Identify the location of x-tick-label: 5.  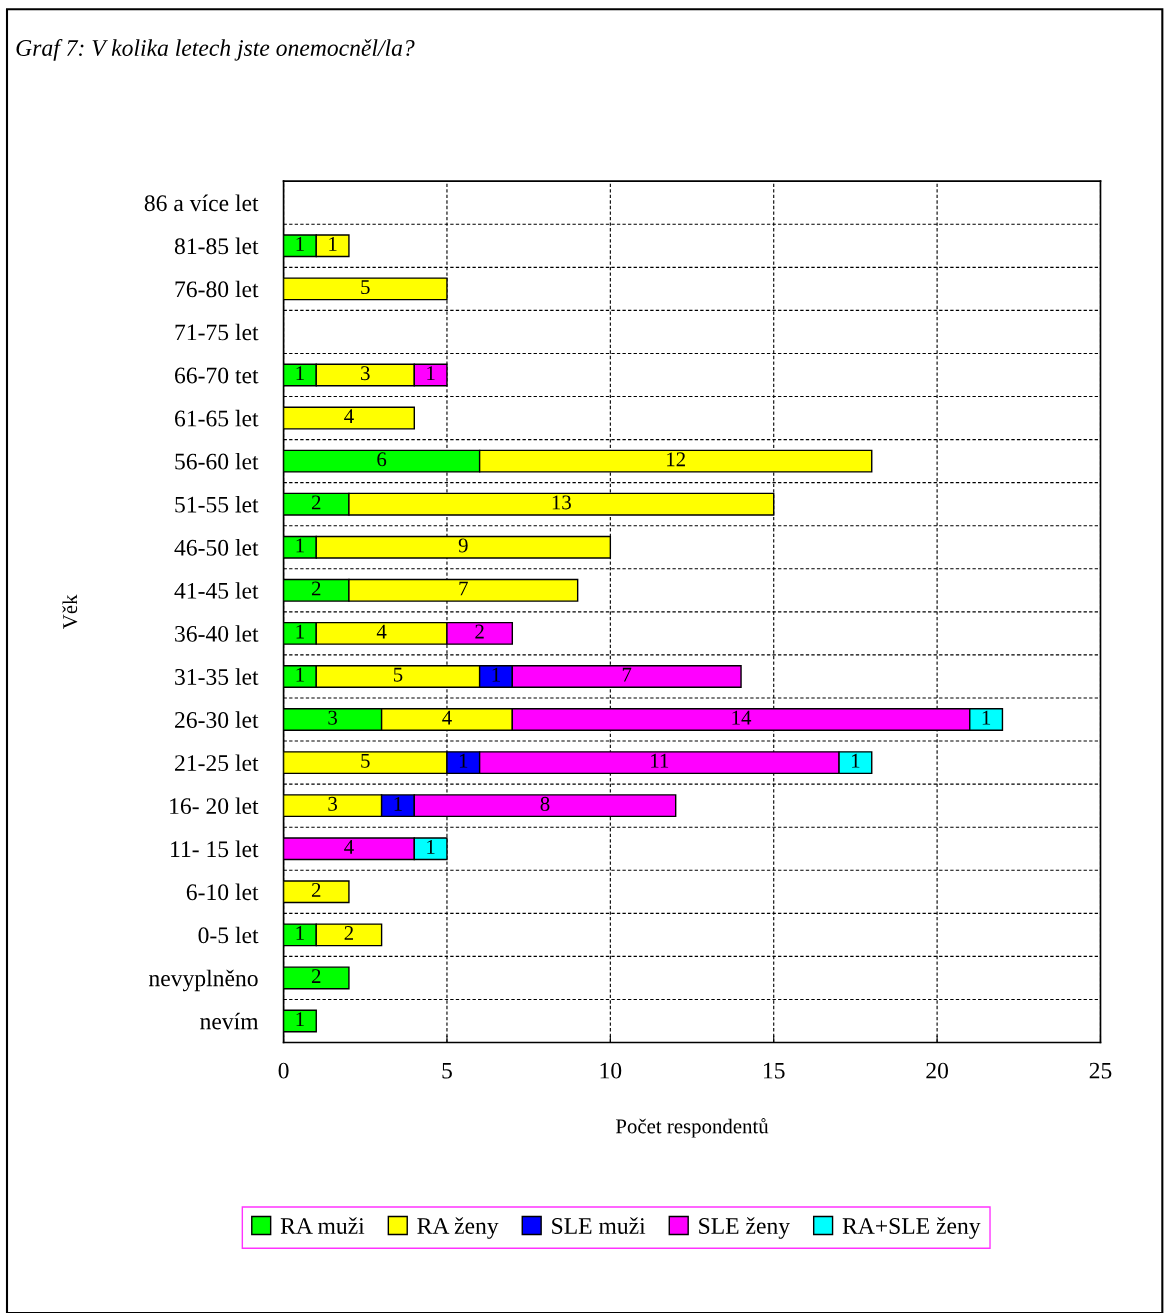
(447, 1070).